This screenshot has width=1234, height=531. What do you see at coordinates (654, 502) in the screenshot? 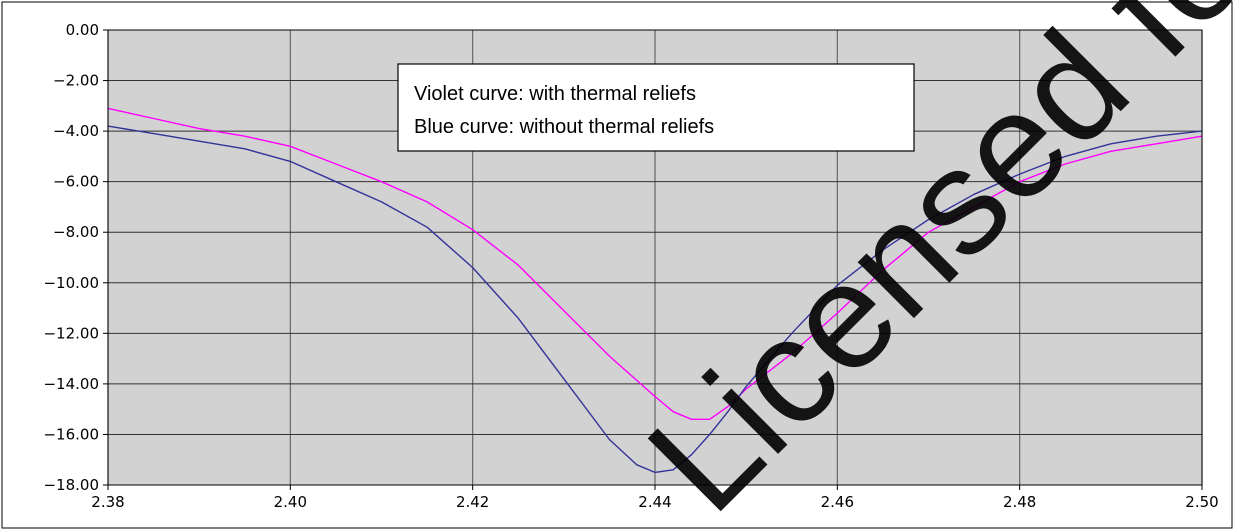
I see `x-tick-label: 2.44` at bounding box center [654, 502].